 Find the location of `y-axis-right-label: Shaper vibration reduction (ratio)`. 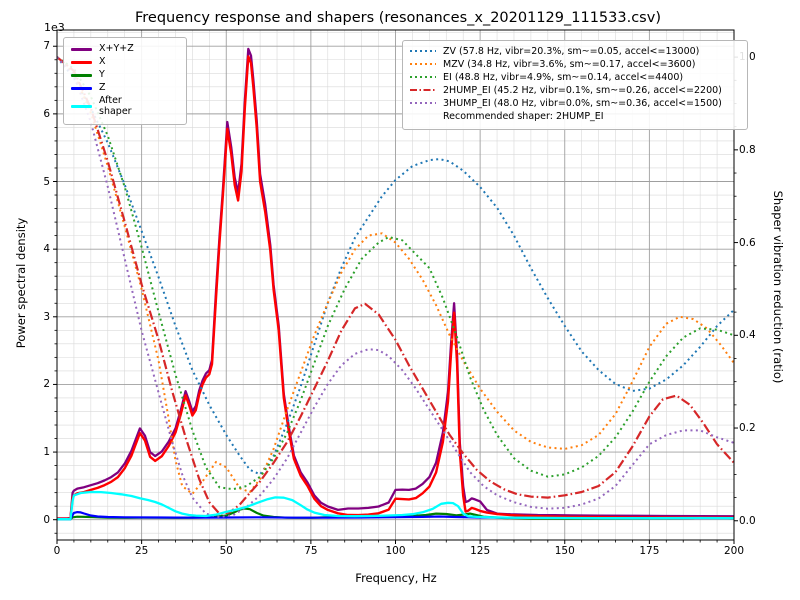

y-axis-right-label: Shaper vibration reduction (ratio) is located at coordinates (778, 287).